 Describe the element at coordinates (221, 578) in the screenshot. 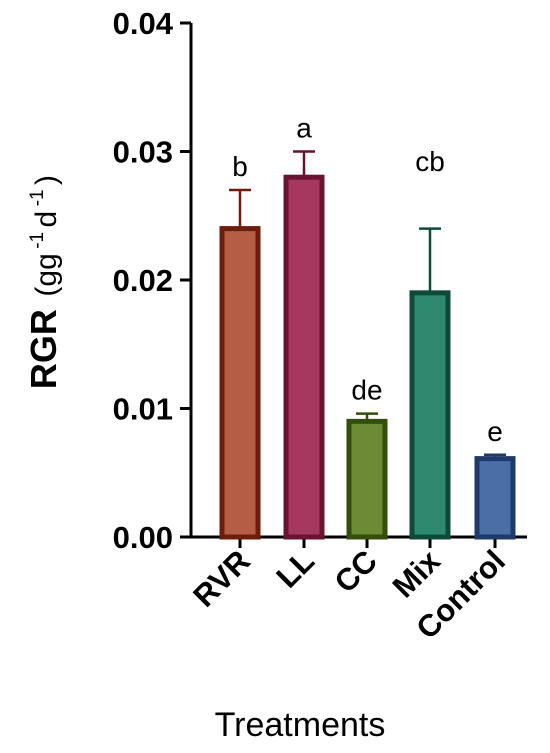

I see `x-tick-label-rvr: RVR` at that location.